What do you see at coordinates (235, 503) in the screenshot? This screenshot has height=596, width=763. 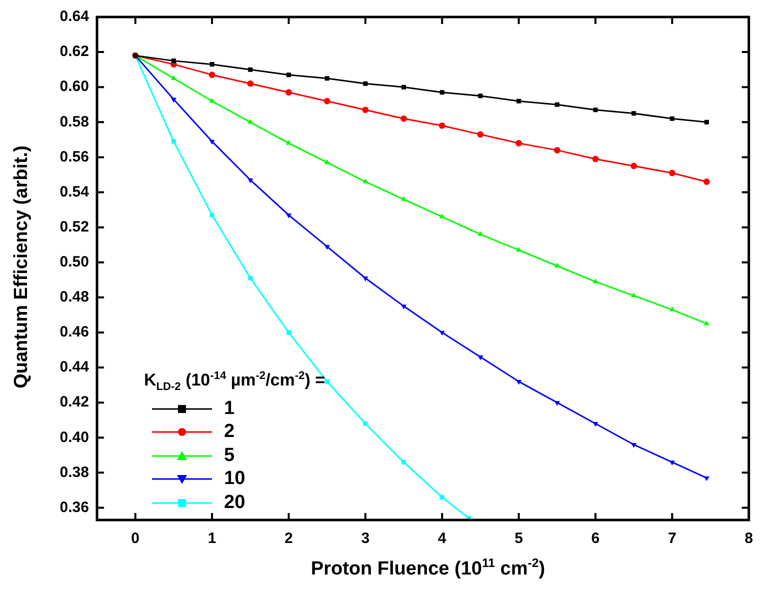 I see `legend-label: 20` at bounding box center [235, 503].